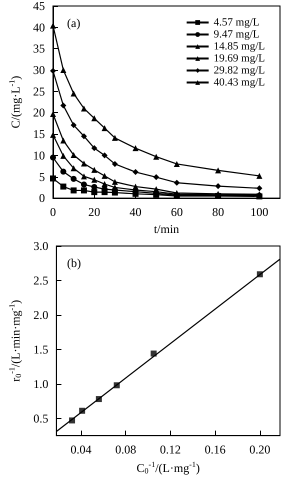 This screenshot has height=481, width=288. I want to click on text: (a), so click(73, 23).